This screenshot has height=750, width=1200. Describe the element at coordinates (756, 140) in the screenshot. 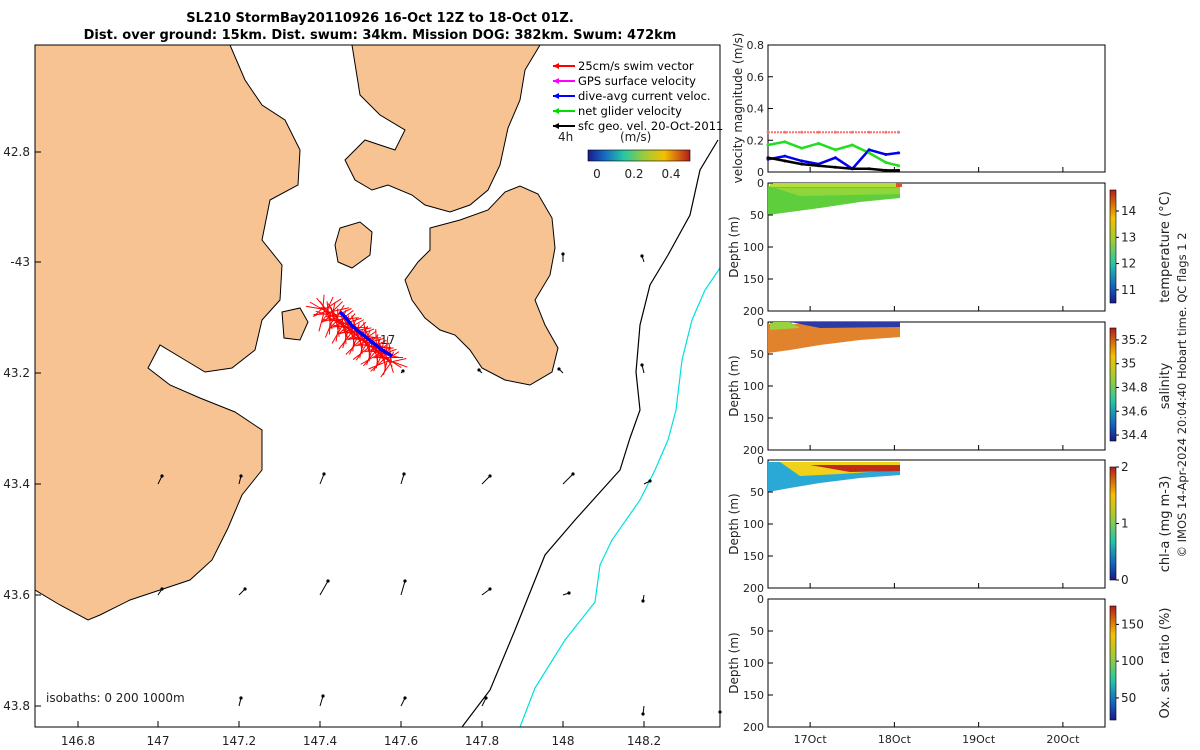

I see `velocity-ytick-label: 0.2` at that location.